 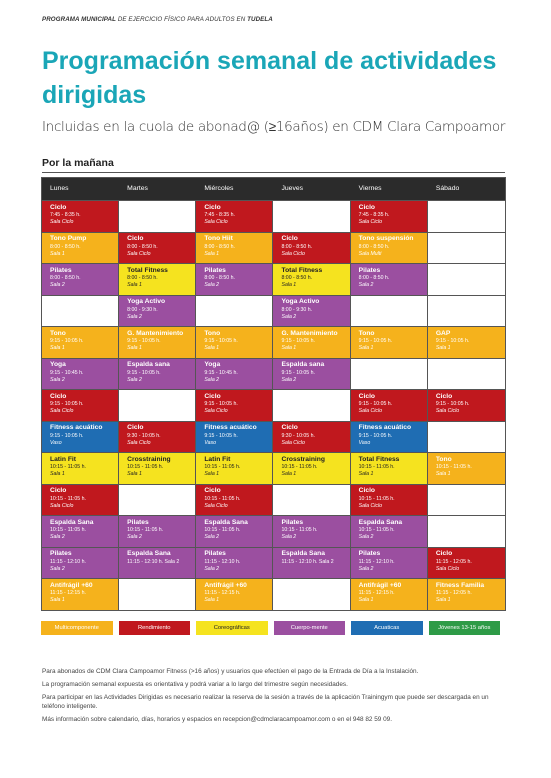 I want to click on class-slot: Tono Pump 8:00 - 8:50 h. Sala 1, so click(x=81, y=247).